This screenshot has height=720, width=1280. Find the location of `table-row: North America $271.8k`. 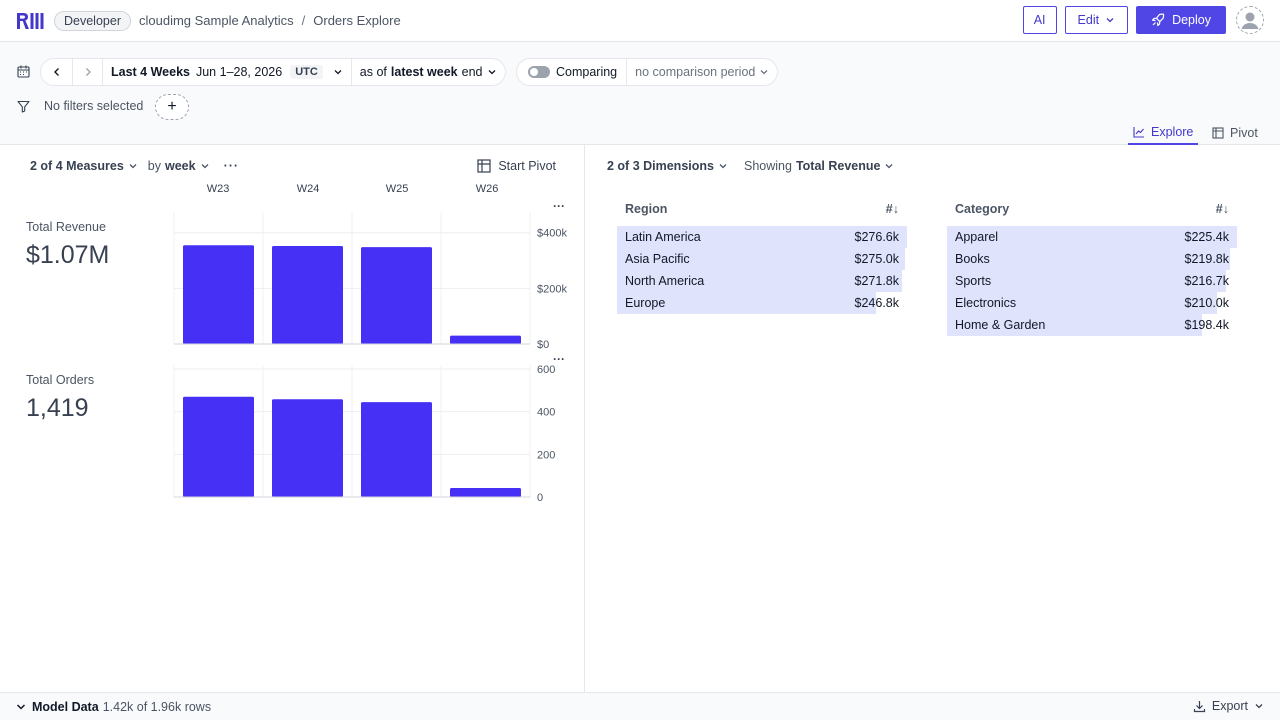

table-row: North America $271.8k is located at coordinates (762, 281).